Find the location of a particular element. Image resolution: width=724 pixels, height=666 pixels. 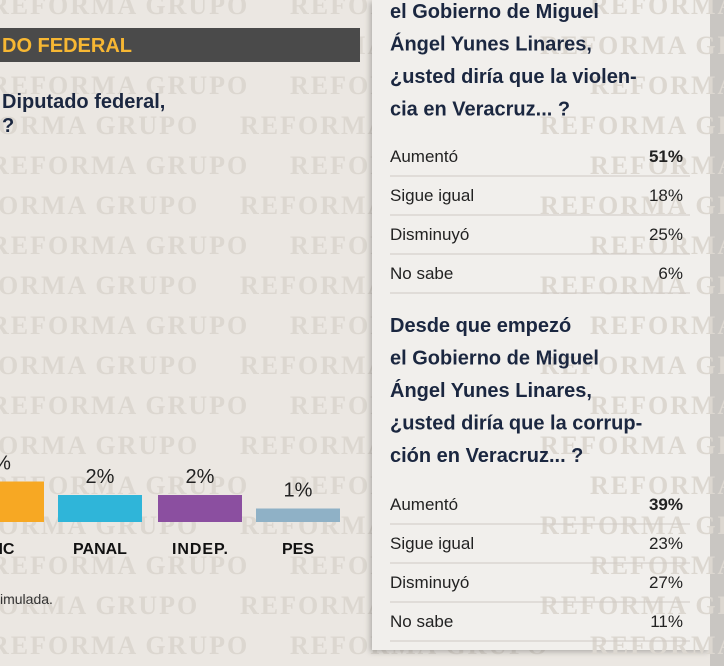

row-value: 51% is located at coordinates (666, 156).